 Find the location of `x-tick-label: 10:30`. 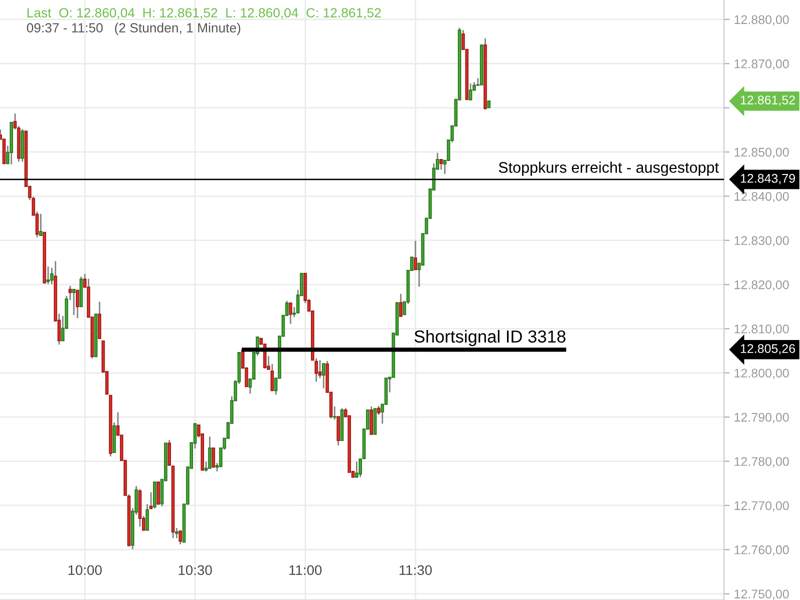

x-tick-label: 10:30 is located at coordinates (195, 570).